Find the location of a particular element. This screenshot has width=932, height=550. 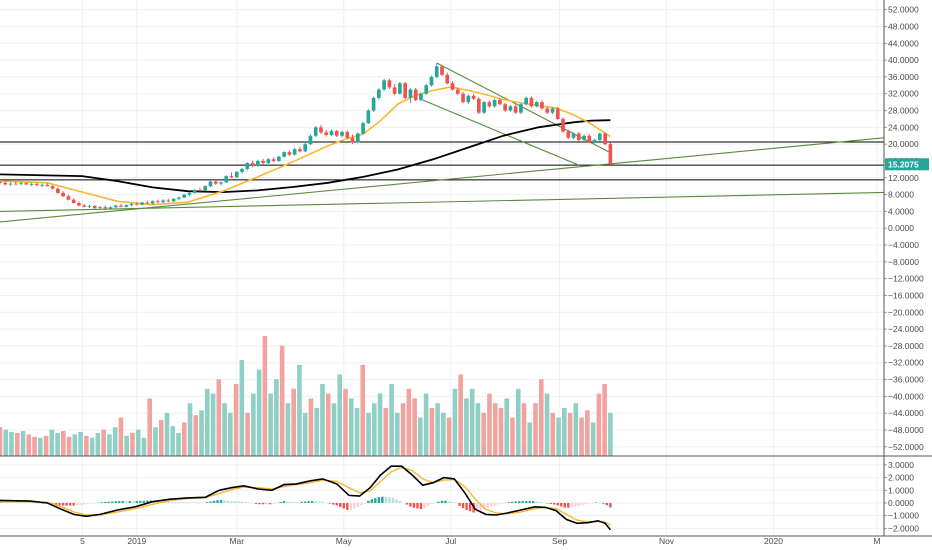

price-tick-label: 44.0000 is located at coordinates (903, 43).